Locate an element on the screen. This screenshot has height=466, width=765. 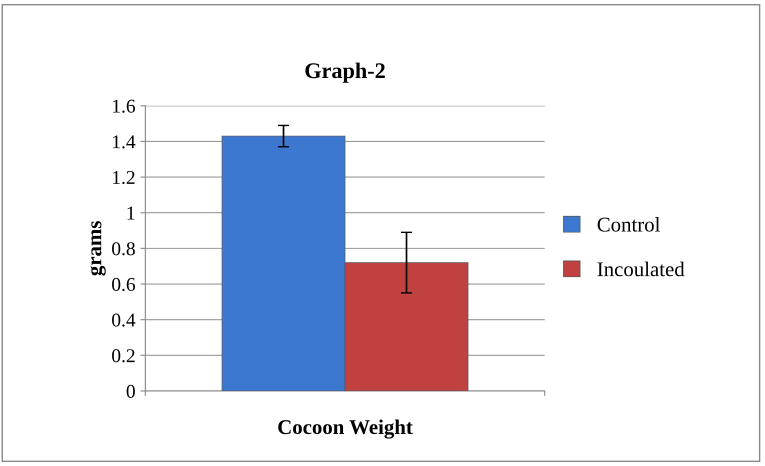
chart-title: Graph-2 is located at coordinates (345, 72).